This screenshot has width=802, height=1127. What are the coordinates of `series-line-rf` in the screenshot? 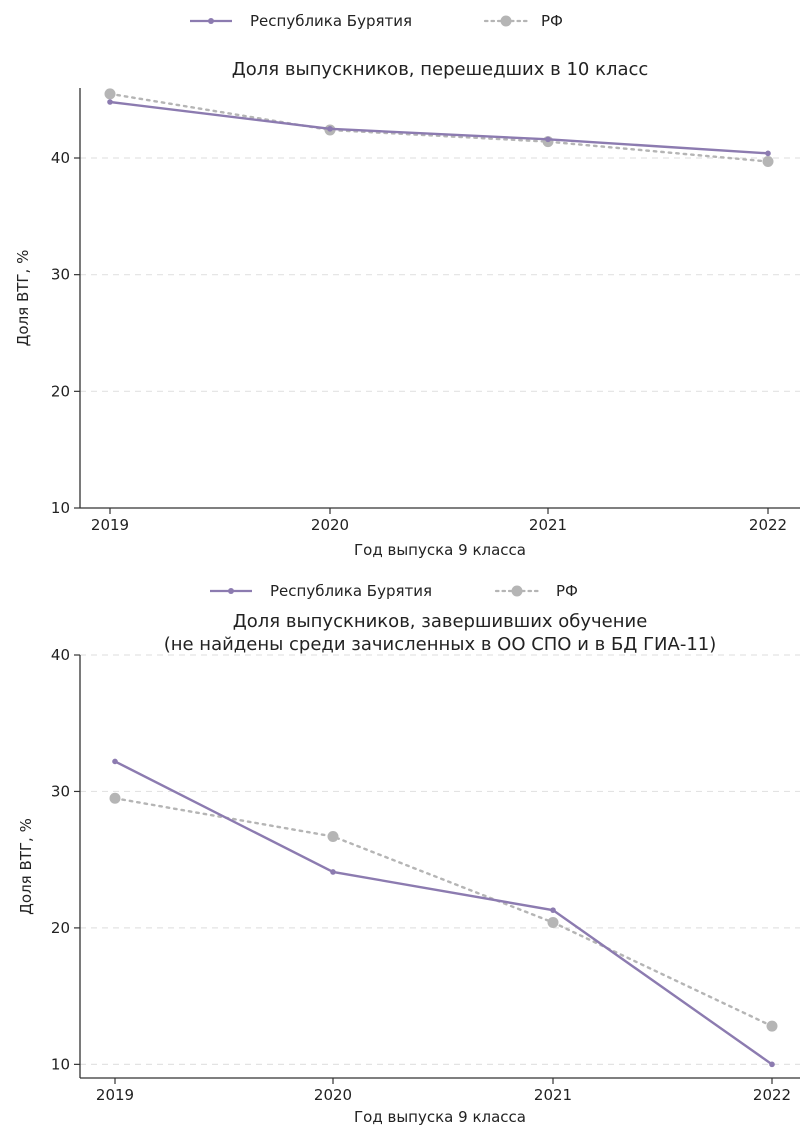 It's located at (439, 127).